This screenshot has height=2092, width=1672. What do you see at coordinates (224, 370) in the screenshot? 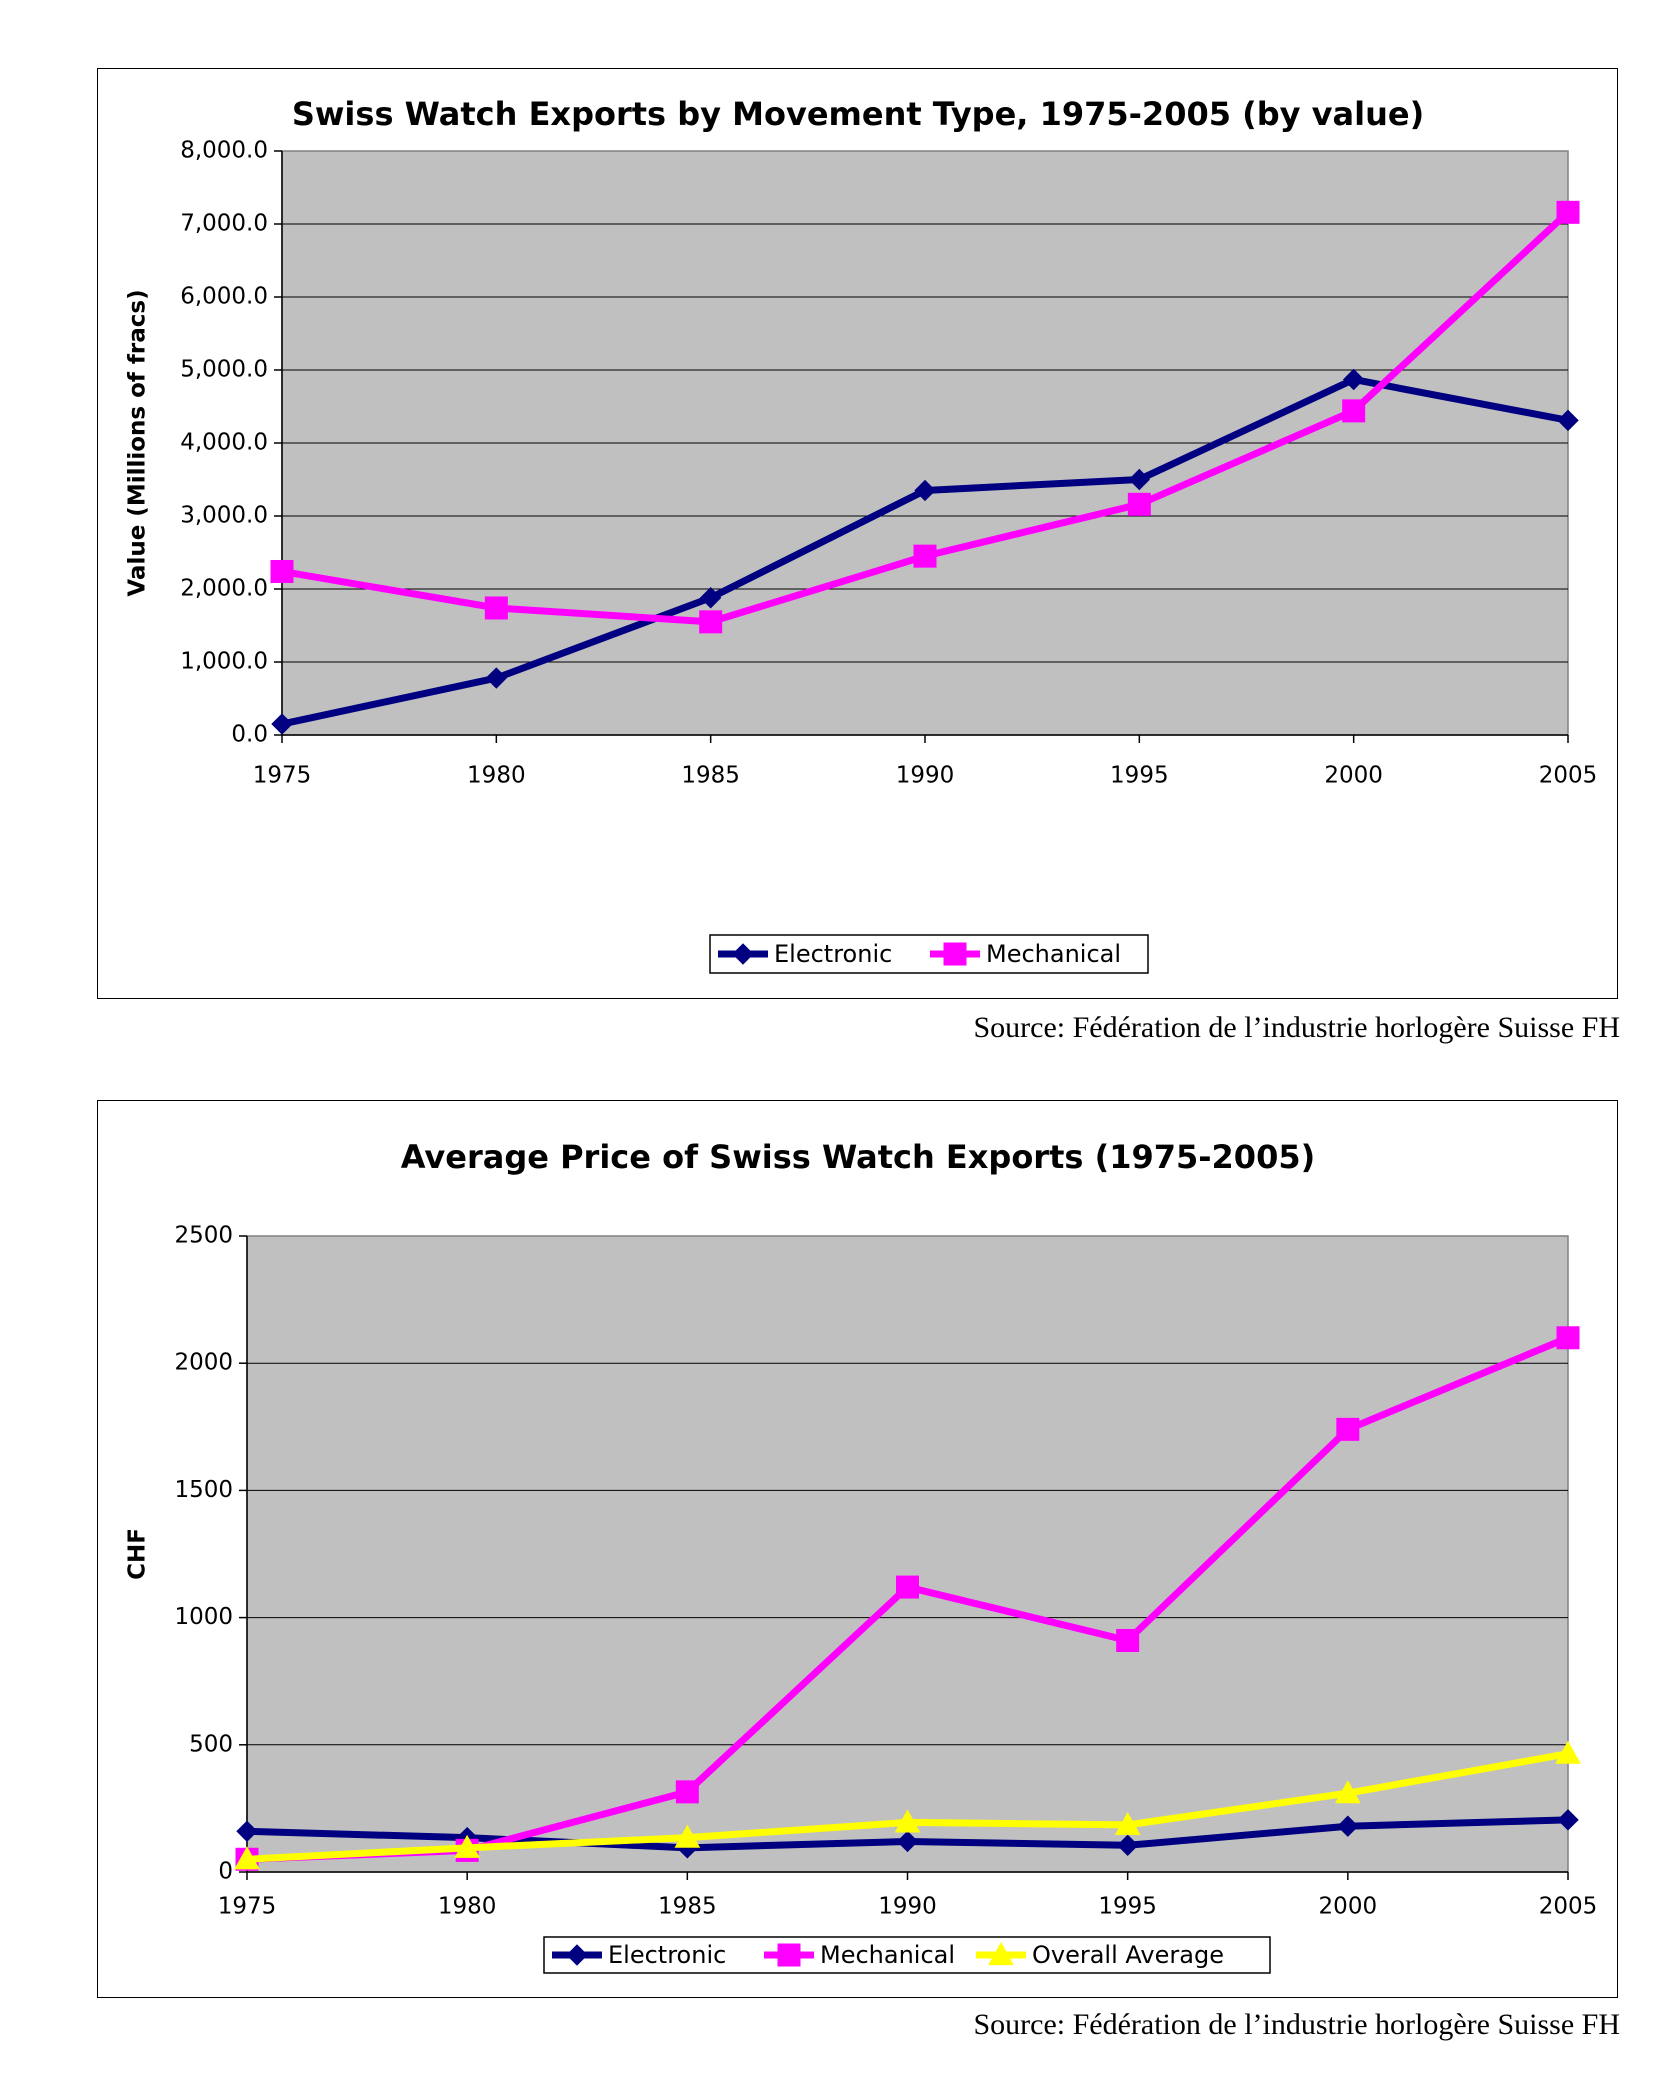
I see `y-tick-label: 5,000.0` at bounding box center [224, 370].